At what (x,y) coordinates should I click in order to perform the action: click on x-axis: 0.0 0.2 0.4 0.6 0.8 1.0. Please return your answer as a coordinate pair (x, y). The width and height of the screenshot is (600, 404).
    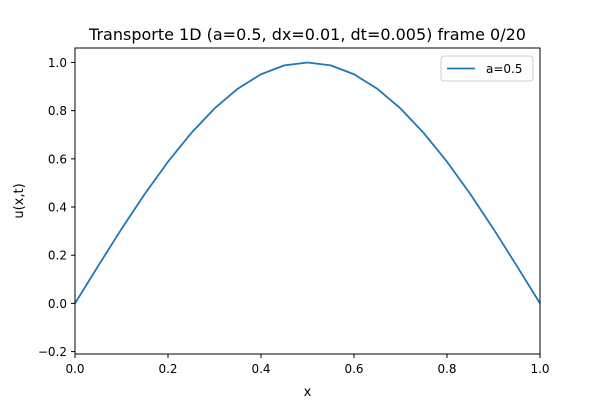
    Looking at the image, I should click on (307, 365).